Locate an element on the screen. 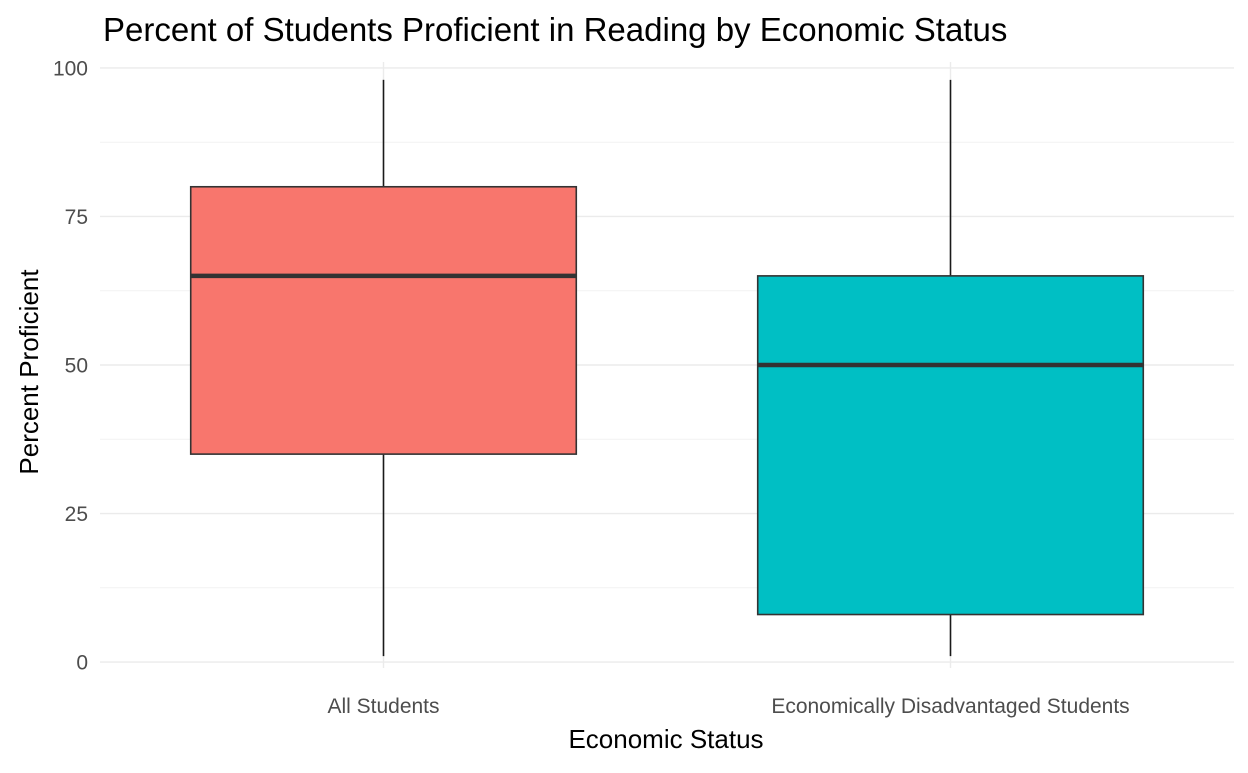 The width and height of the screenshot is (1248, 773). x-tick-label: Economically Disadvantaged Students is located at coordinates (950, 706).